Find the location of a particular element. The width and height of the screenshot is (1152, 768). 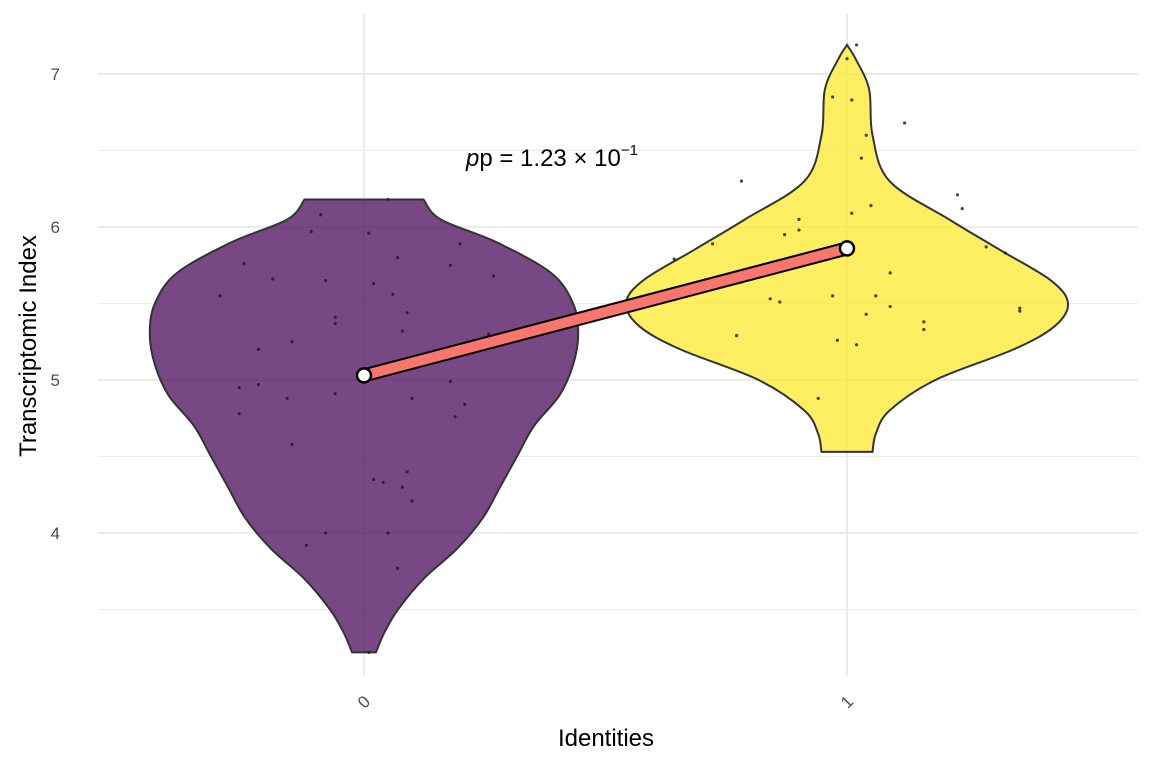

x-axis-title: Identities is located at coordinates (606, 738).